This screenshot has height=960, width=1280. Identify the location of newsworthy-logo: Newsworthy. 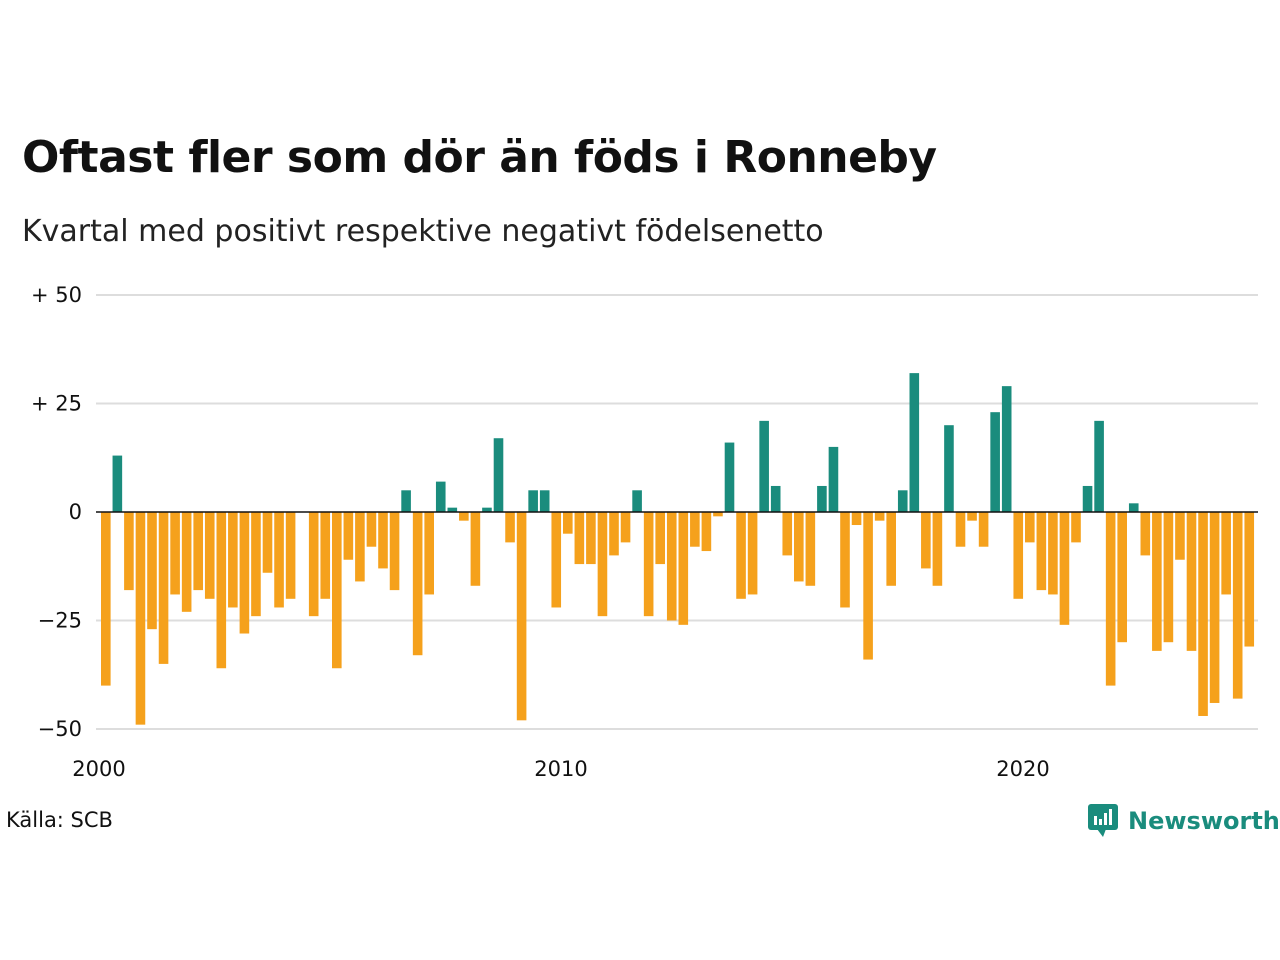
(1184, 821).